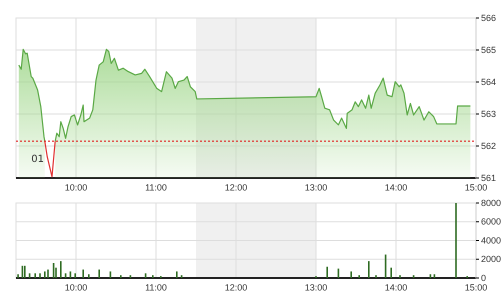 This screenshot has width=501, height=300. Describe the element at coordinates (488, 145) in the screenshot. I see `y-tick-label: 562` at that location.